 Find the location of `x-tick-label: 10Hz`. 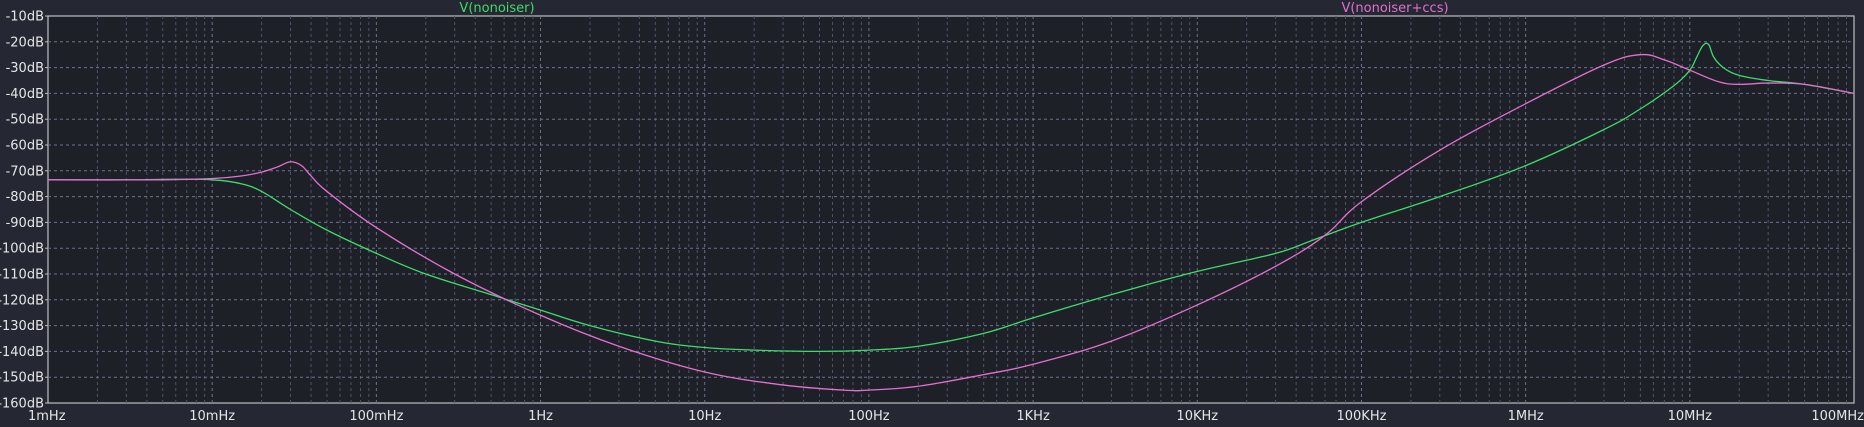

x-tick-label: 10Hz is located at coordinates (704, 416).